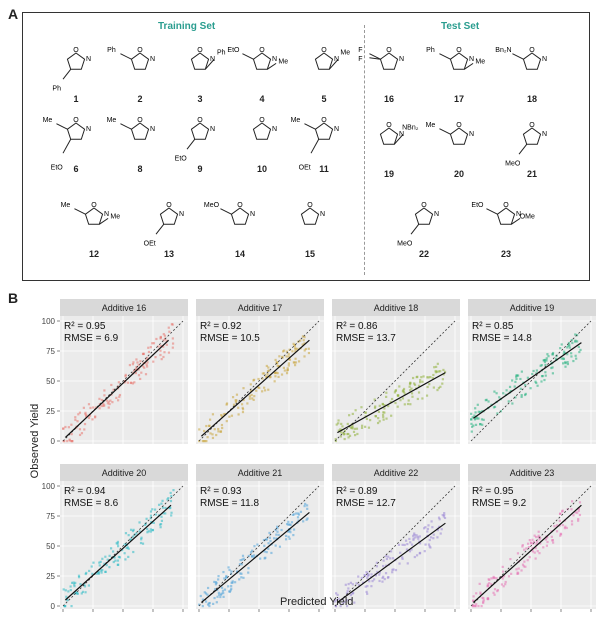 This screenshot has height=618, width=600. What do you see at coordinates (139, 141) in the screenshot?
I see `compound-8: O N Me 8` at bounding box center [139, 141].